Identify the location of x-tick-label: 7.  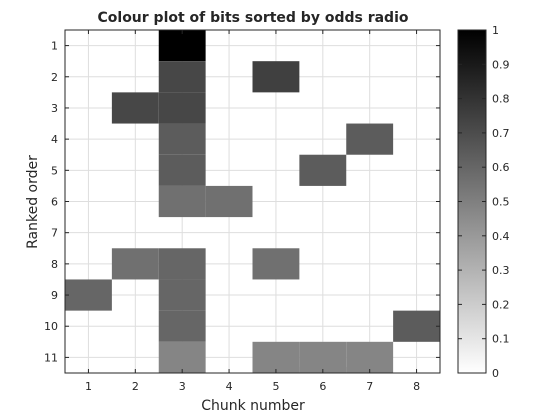
(369, 386).